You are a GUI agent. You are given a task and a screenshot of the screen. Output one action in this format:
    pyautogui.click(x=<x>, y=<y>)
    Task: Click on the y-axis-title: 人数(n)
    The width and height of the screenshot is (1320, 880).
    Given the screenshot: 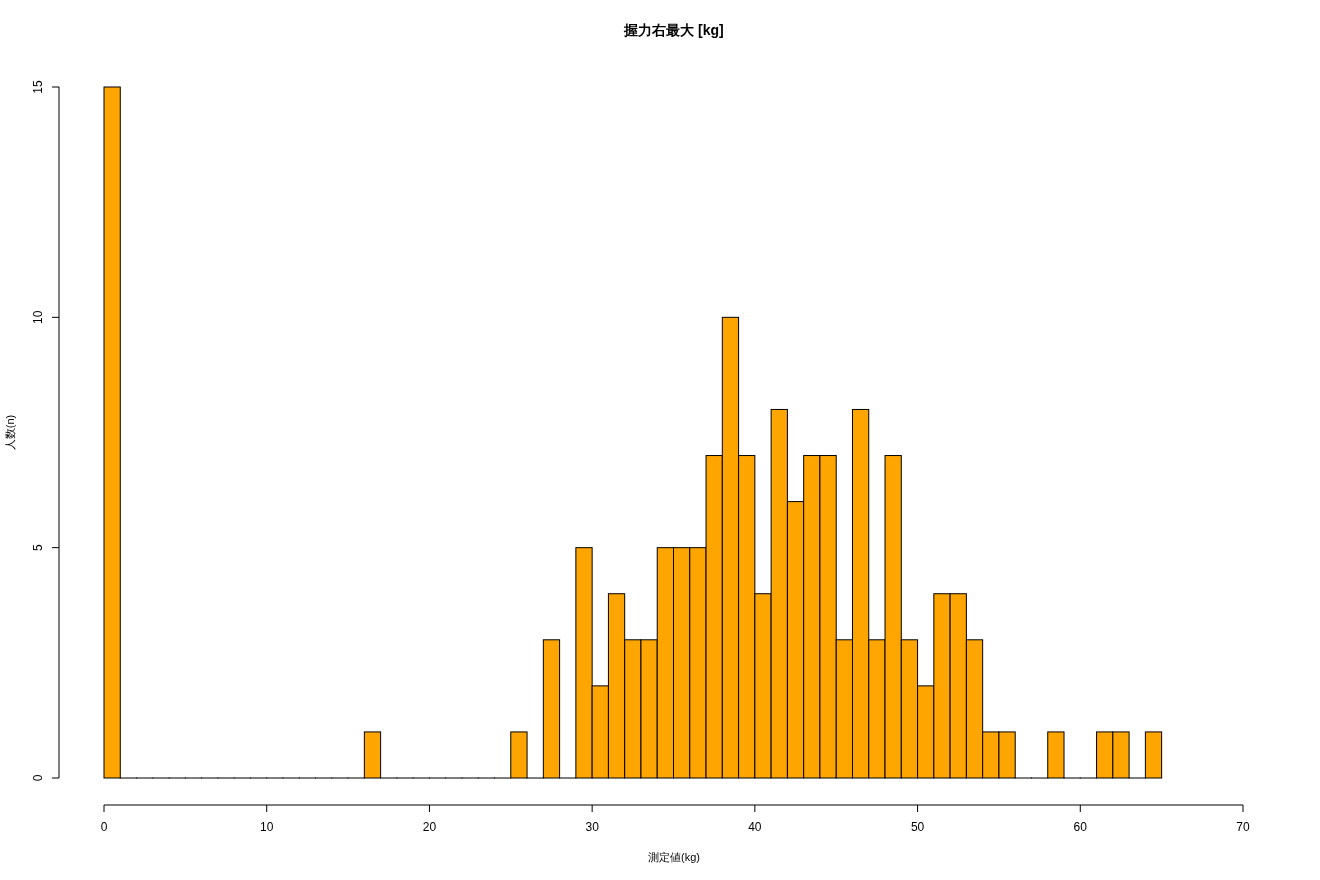 What is the action you would take?
    pyautogui.click(x=10, y=432)
    